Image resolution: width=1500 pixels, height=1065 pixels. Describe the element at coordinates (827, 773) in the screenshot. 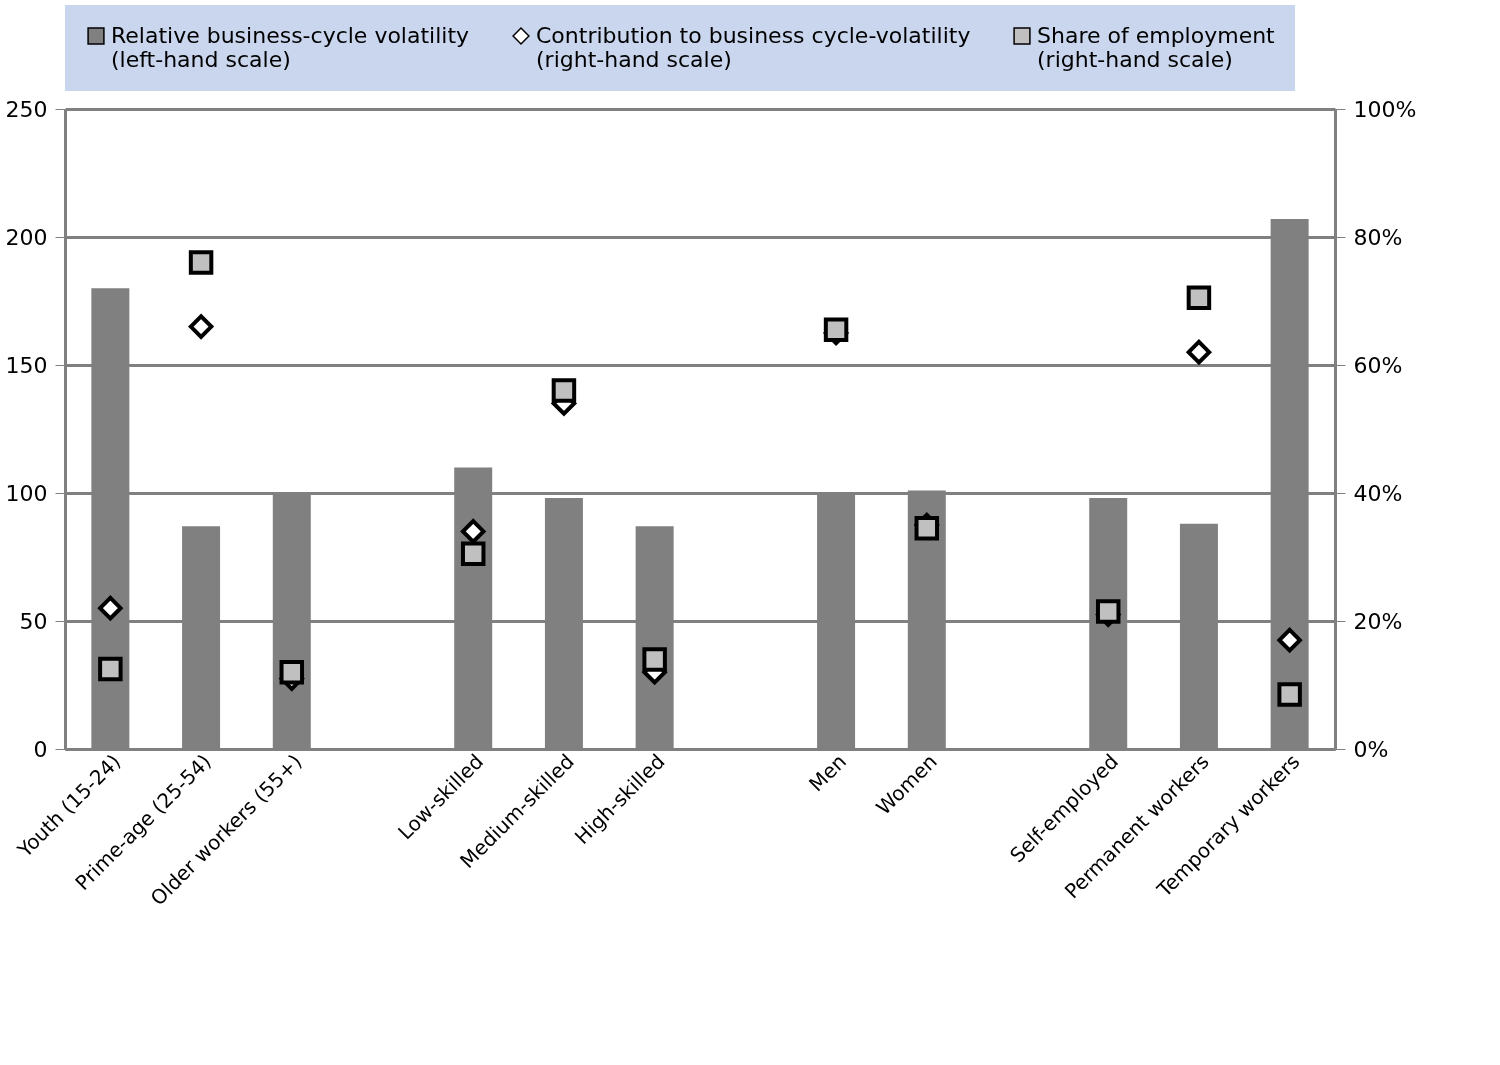

I see `x-tick-label: Men` at that location.